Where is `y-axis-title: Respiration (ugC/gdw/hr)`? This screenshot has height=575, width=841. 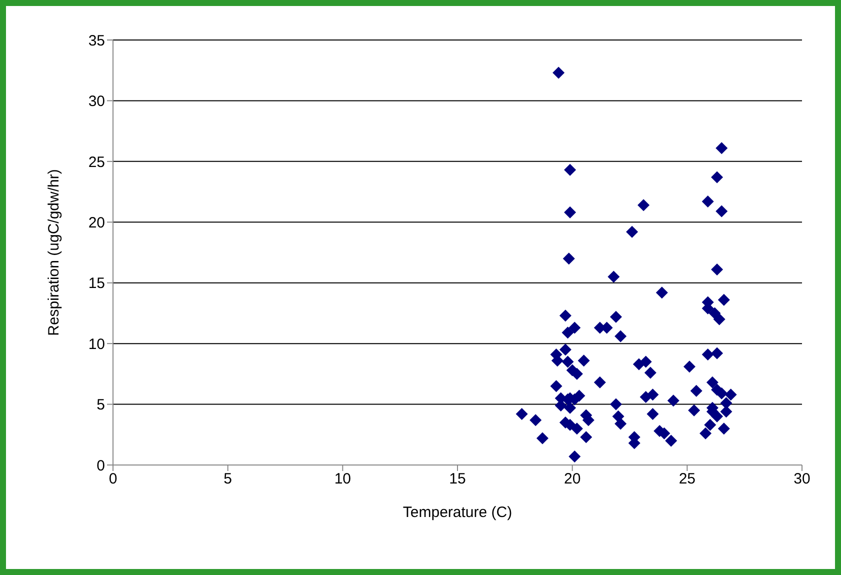
y-axis-title: Respiration (ugC/gdw/hr) is located at coordinates (53, 252).